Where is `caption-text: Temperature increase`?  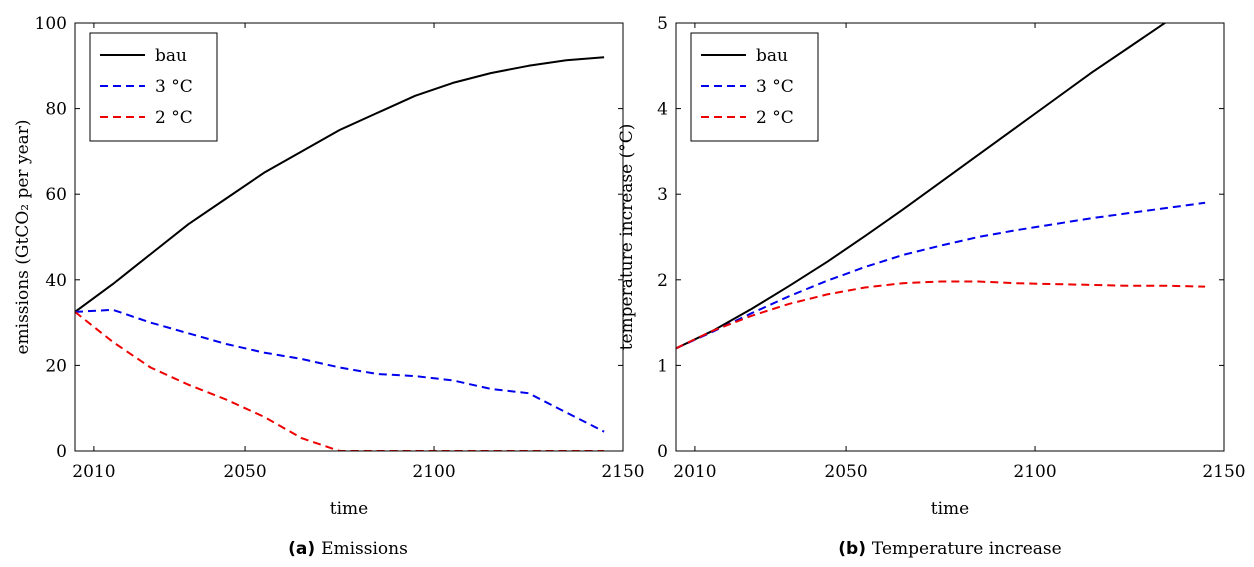
caption-text: Temperature increase is located at coordinates (967, 549).